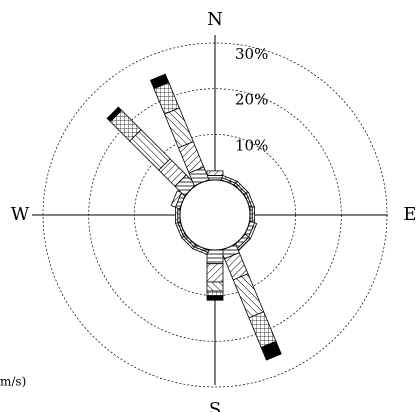 This screenshot has width=418, height=412. I want to click on r-tick-label: 20%, so click(251, 100).